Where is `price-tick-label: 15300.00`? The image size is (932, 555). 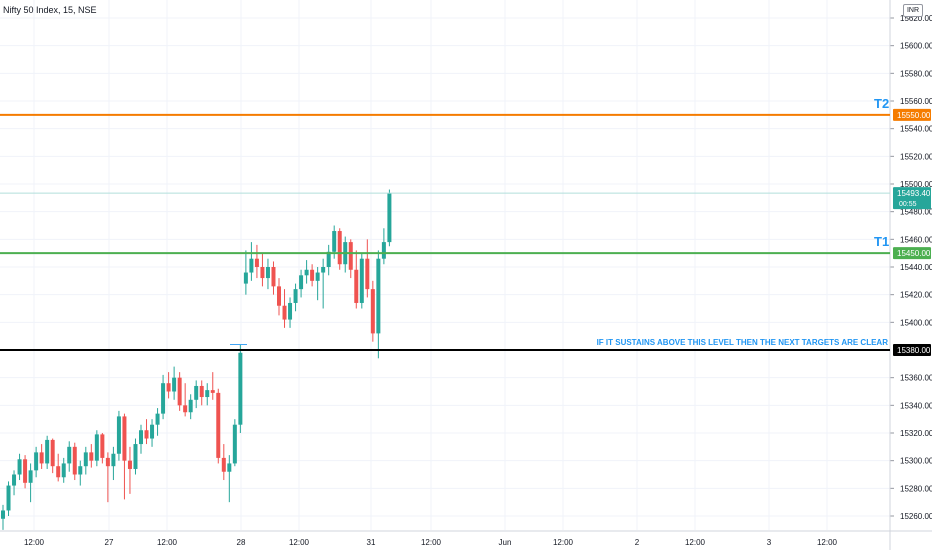
price-tick-label: 15300.00 is located at coordinates (916, 461).